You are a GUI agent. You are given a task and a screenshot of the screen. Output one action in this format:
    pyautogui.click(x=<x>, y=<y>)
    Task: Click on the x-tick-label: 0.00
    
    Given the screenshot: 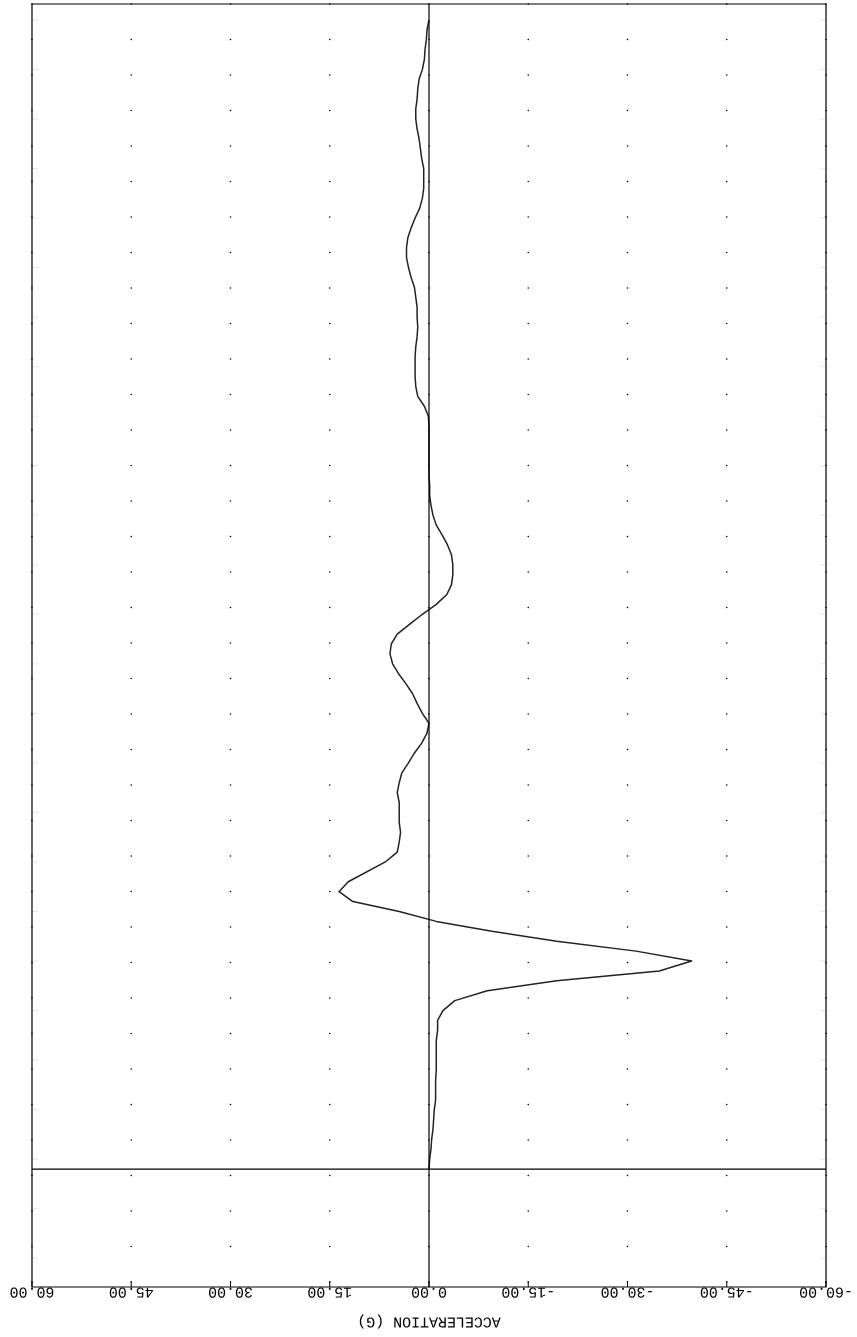 What is the action you would take?
    pyautogui.click(x=429, y=1292)
    